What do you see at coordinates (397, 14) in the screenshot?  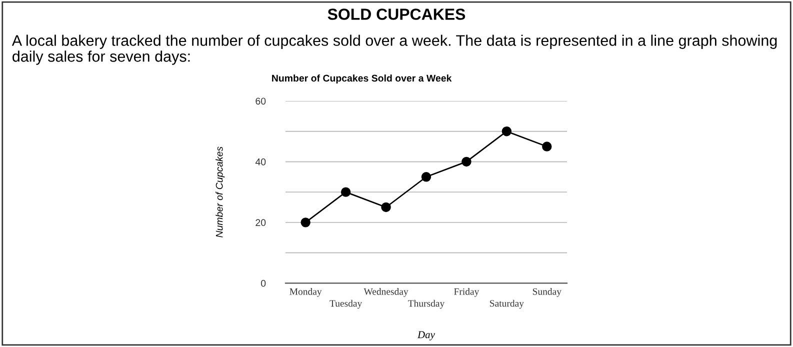 I see `text: SOLD CUPCAKES` at bounding box center [397, 14].